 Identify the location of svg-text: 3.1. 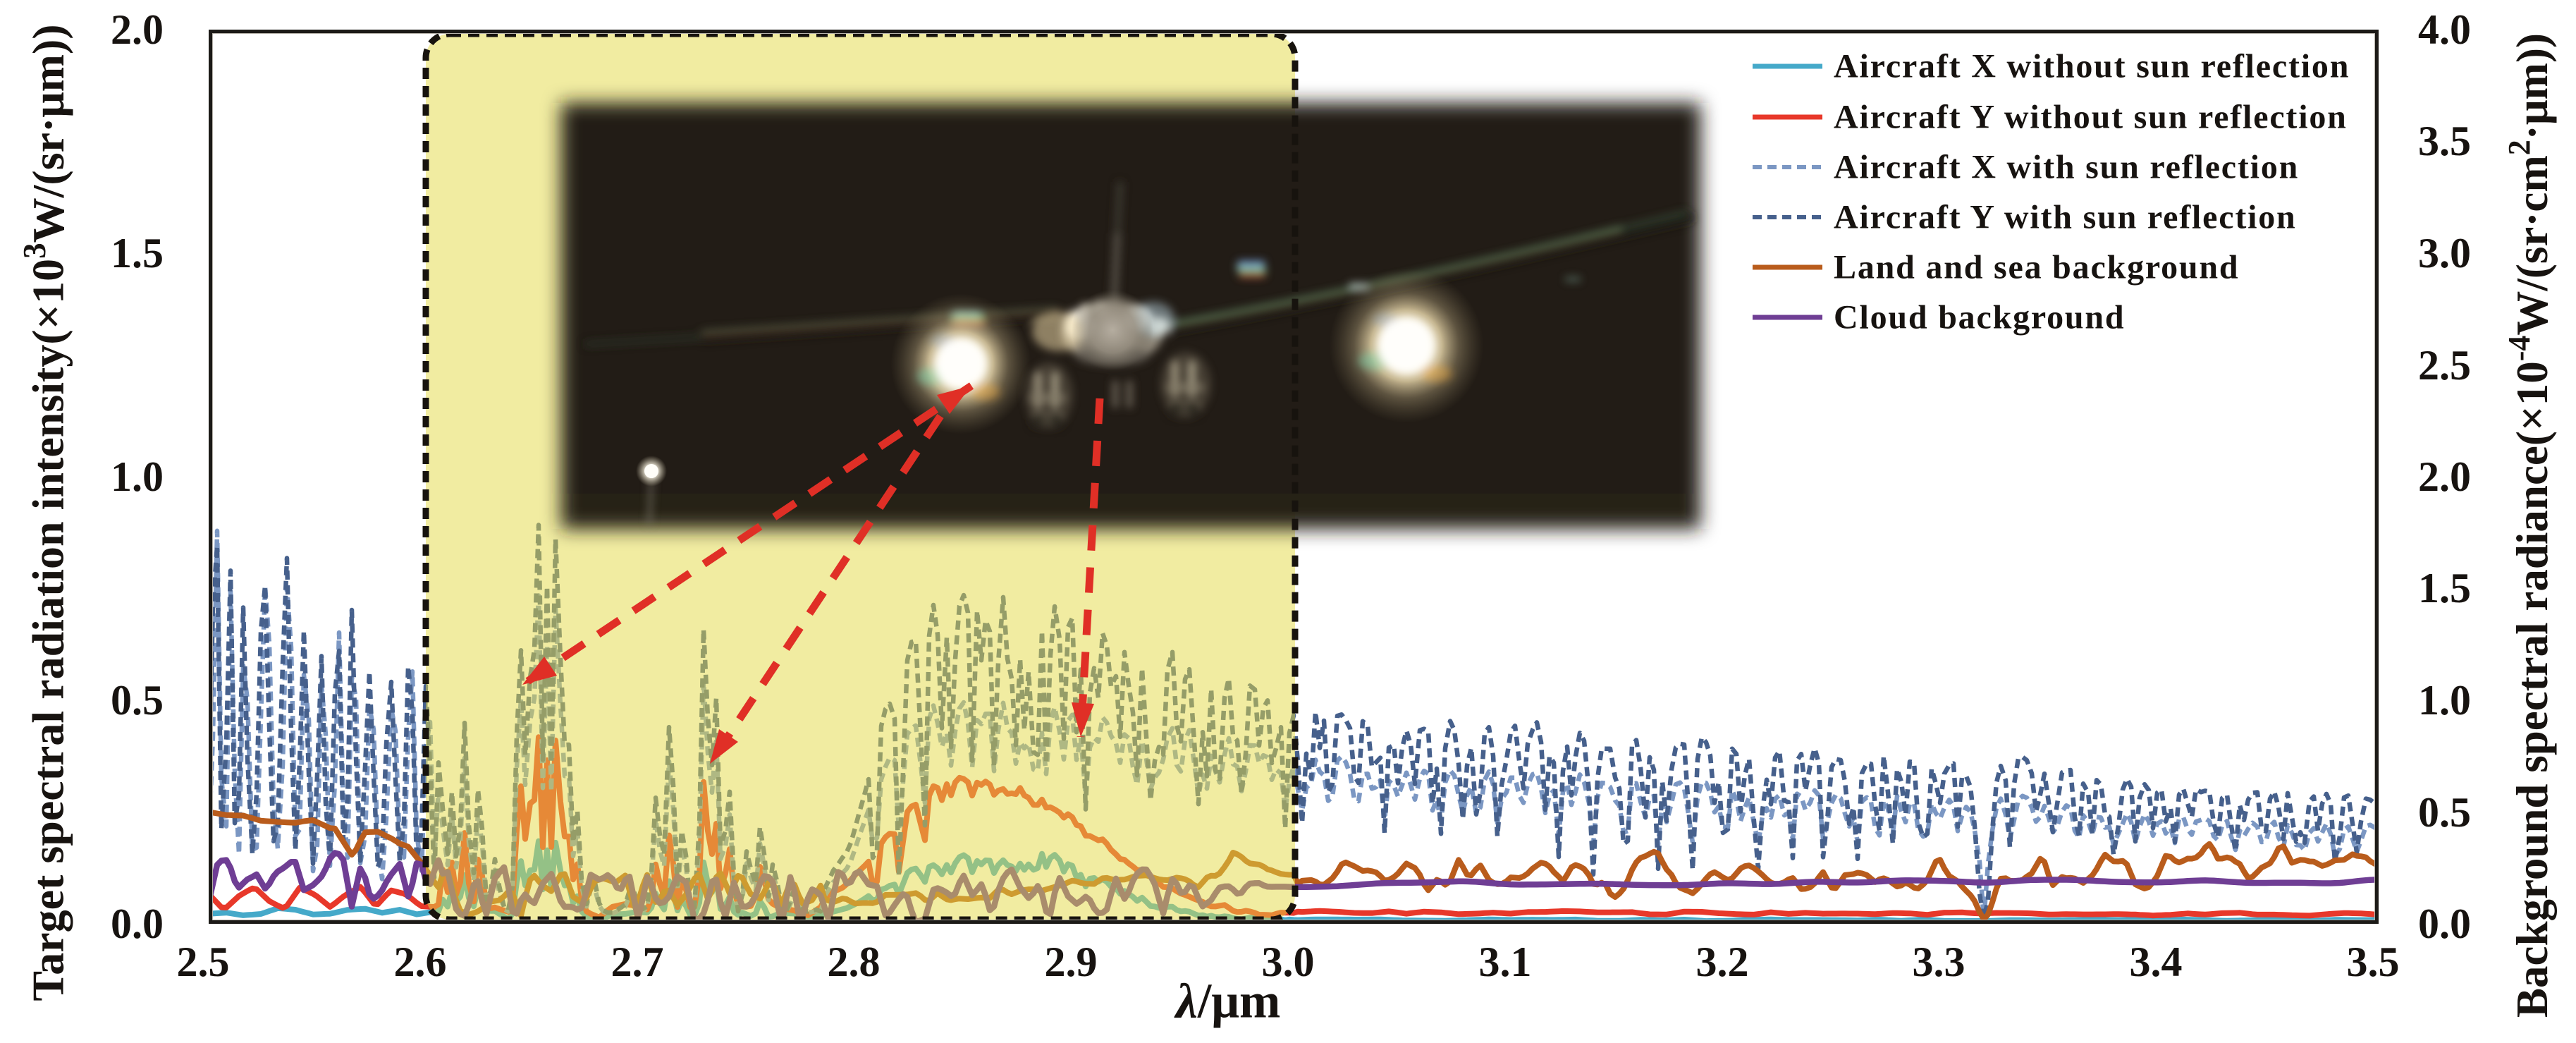
(1505, 962).